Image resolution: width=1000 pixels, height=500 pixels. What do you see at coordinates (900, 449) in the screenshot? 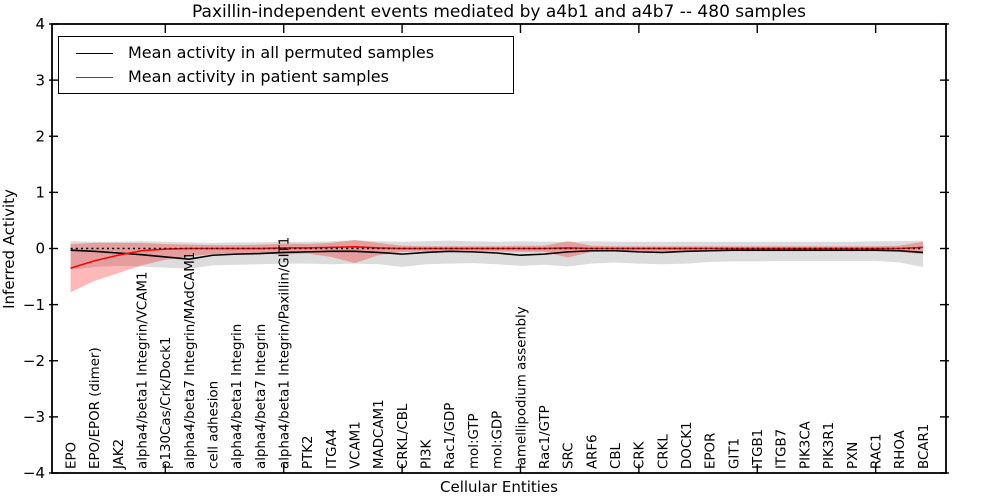
I see `x-tick-label: RHOA` at bounding box center [900, 449].